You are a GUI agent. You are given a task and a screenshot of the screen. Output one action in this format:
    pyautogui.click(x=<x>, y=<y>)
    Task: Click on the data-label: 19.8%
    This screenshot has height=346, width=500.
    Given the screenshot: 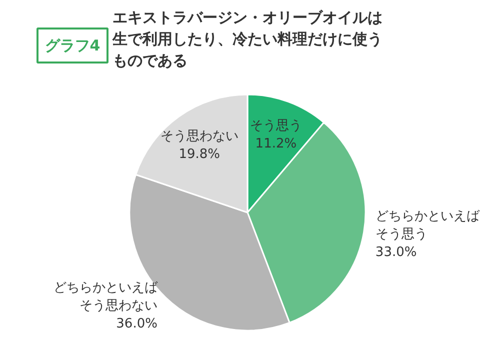 What is the action you would take?
    pyautogui.click(x=199, y=154)
    